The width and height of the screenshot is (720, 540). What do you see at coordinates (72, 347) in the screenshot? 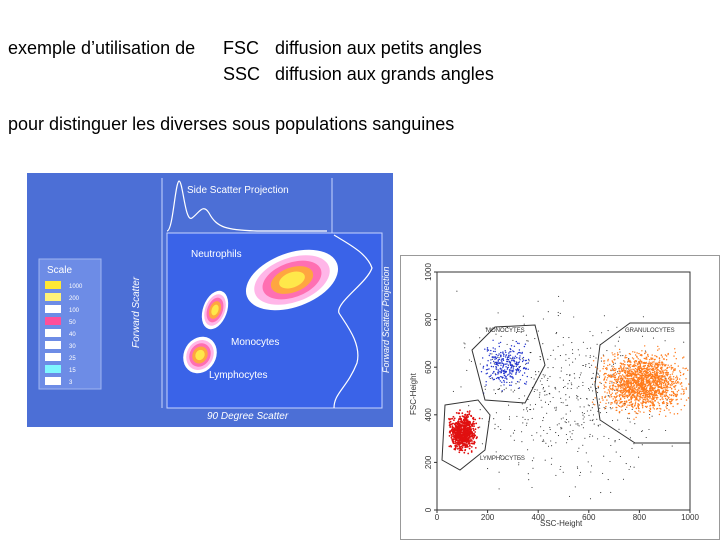
I see `scale-label: 30` at bounding box center [72, 347].